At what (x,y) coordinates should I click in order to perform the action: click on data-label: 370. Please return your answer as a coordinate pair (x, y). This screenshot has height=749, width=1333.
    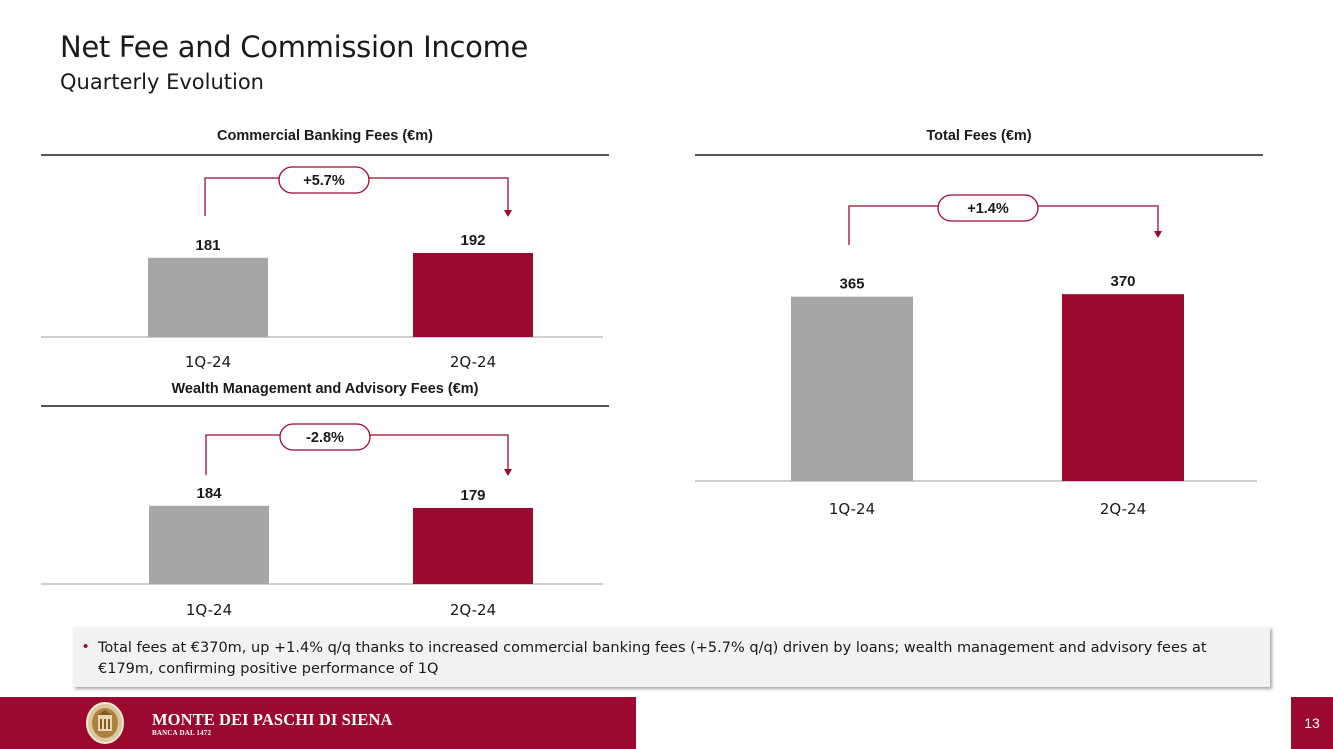
    Looking at the image, I should click on (1122, 281).